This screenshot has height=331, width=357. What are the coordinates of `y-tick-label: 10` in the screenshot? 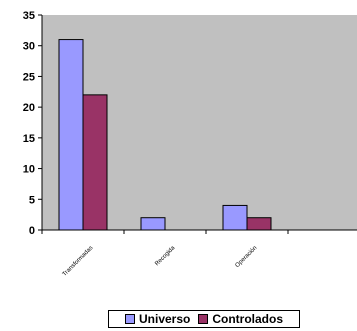 It's located at (29, 170).